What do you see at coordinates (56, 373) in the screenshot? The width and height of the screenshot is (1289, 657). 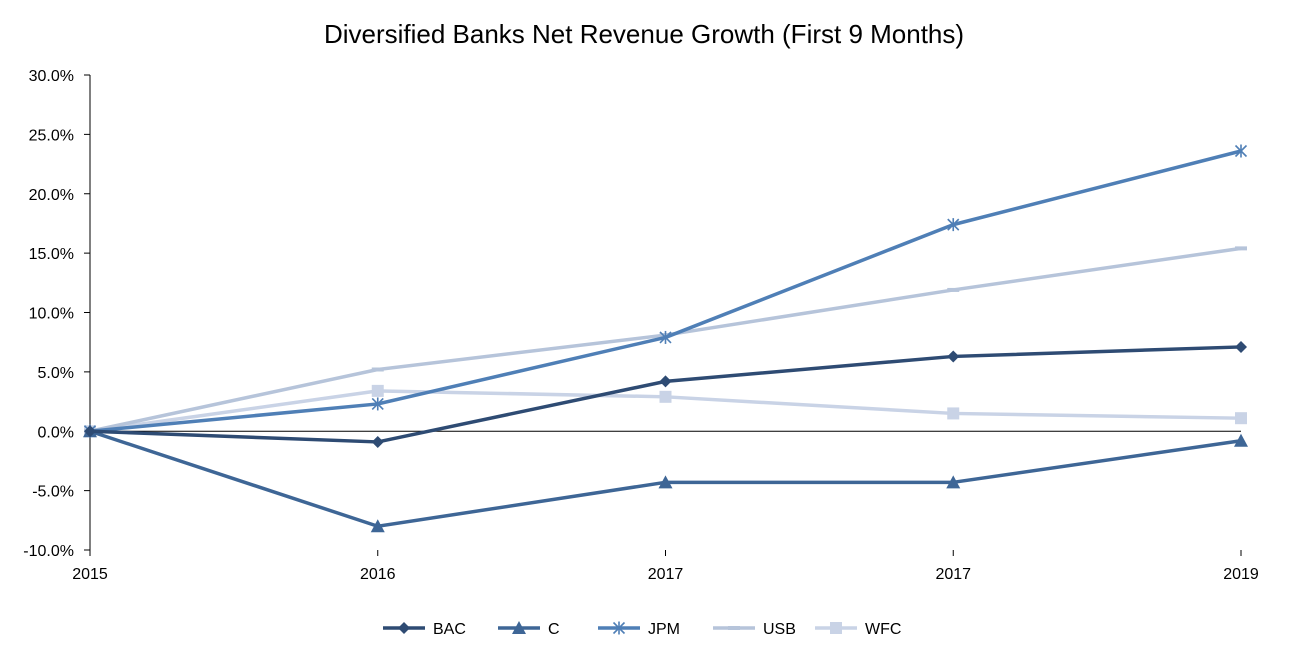 I see `y-tick-label: 5.0%` at bounding box center [56, 373].